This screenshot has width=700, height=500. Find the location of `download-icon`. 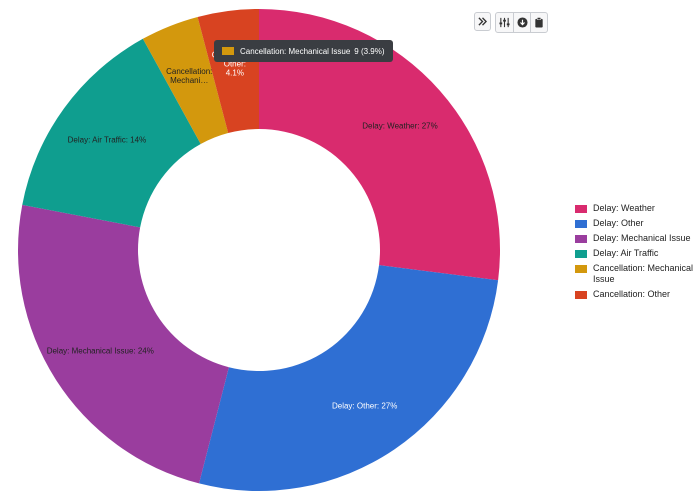

download-icon is located at coordinates (522, 22).